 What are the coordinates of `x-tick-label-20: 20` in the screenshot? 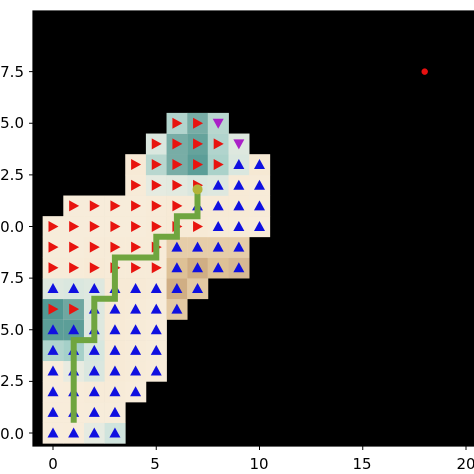 It's located at (465, 464).